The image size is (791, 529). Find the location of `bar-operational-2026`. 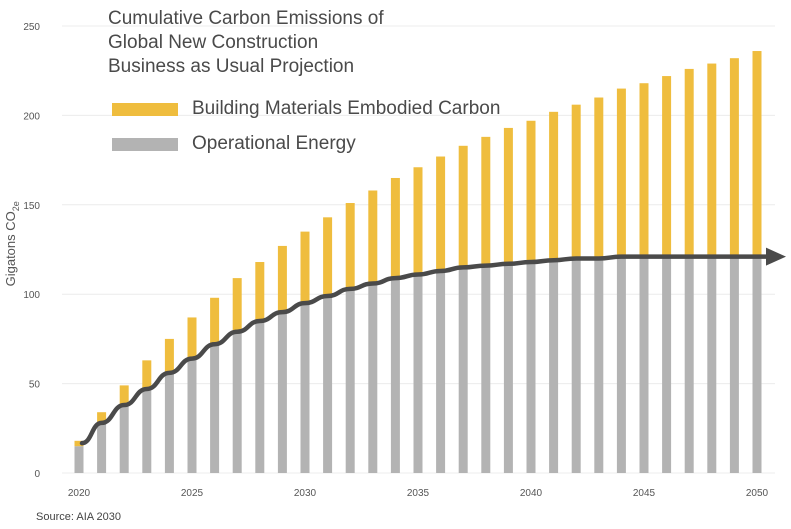

bar-operational-2026 is located at coordinates (215, 408).